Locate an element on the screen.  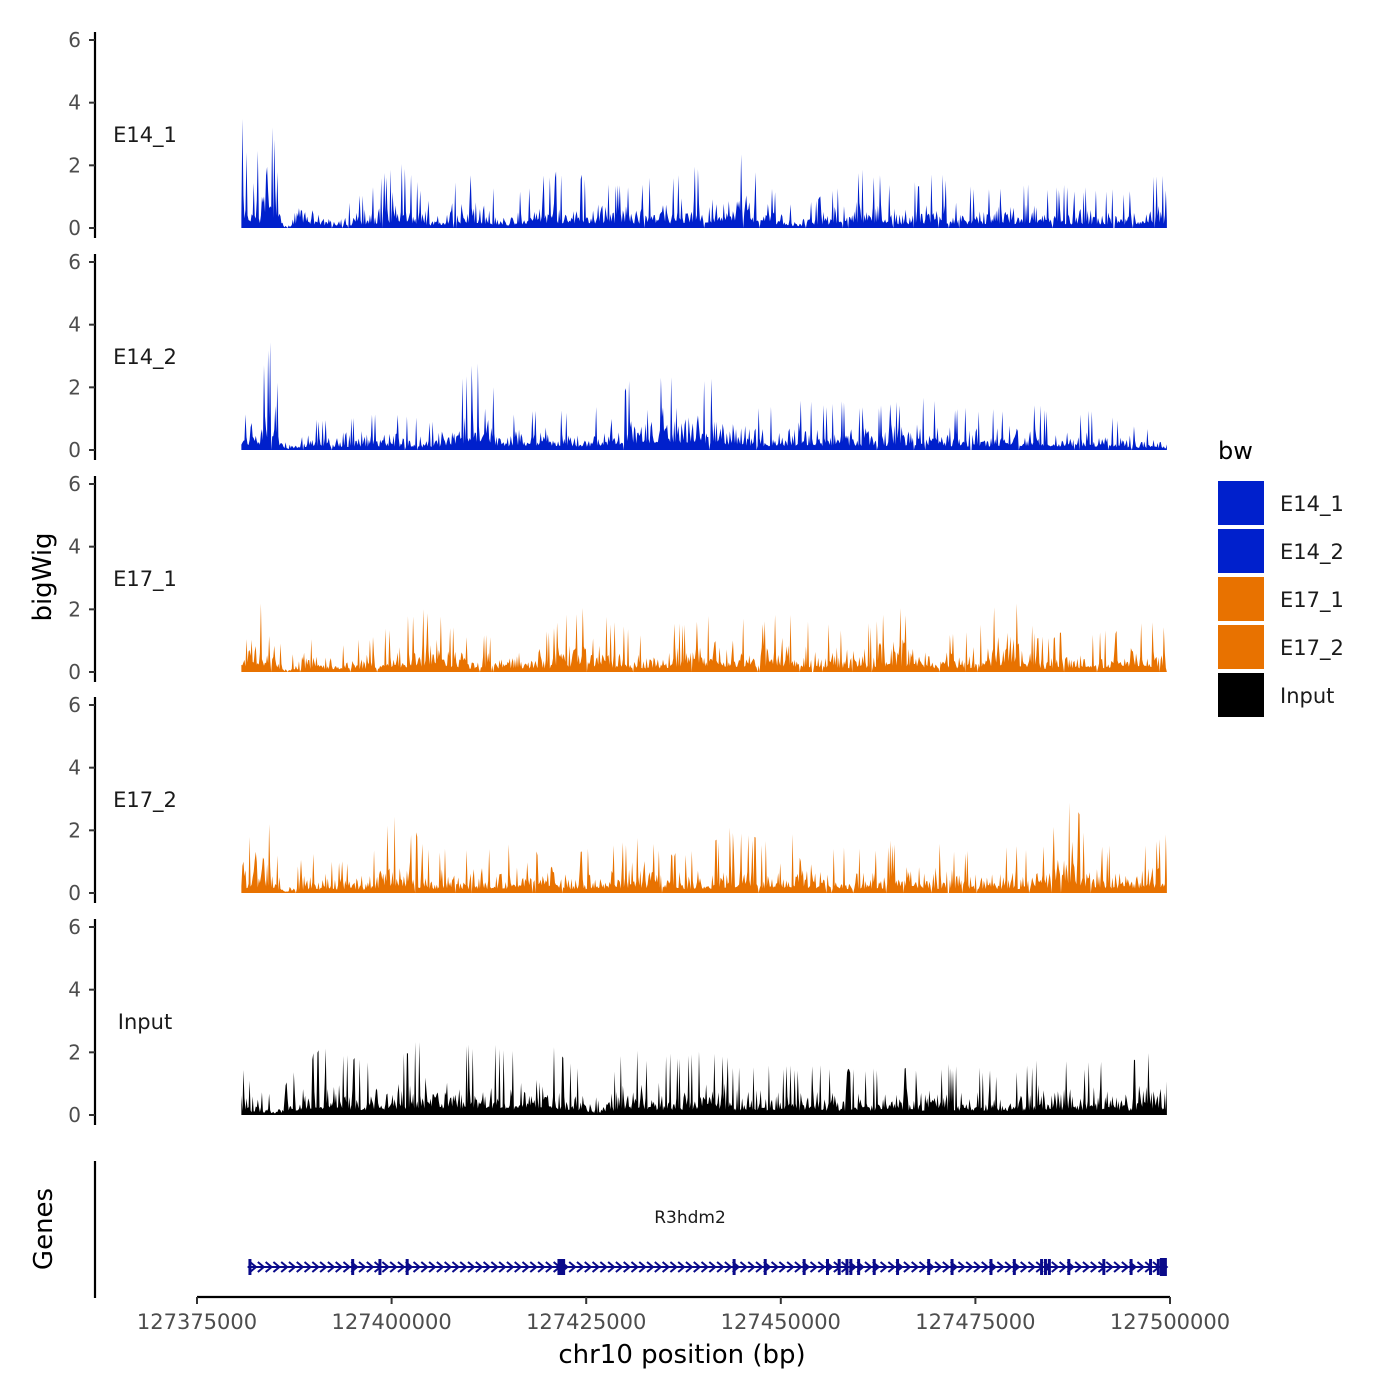
legend-item-e17-2: E17_2 is located at coordinates (1281, 647).